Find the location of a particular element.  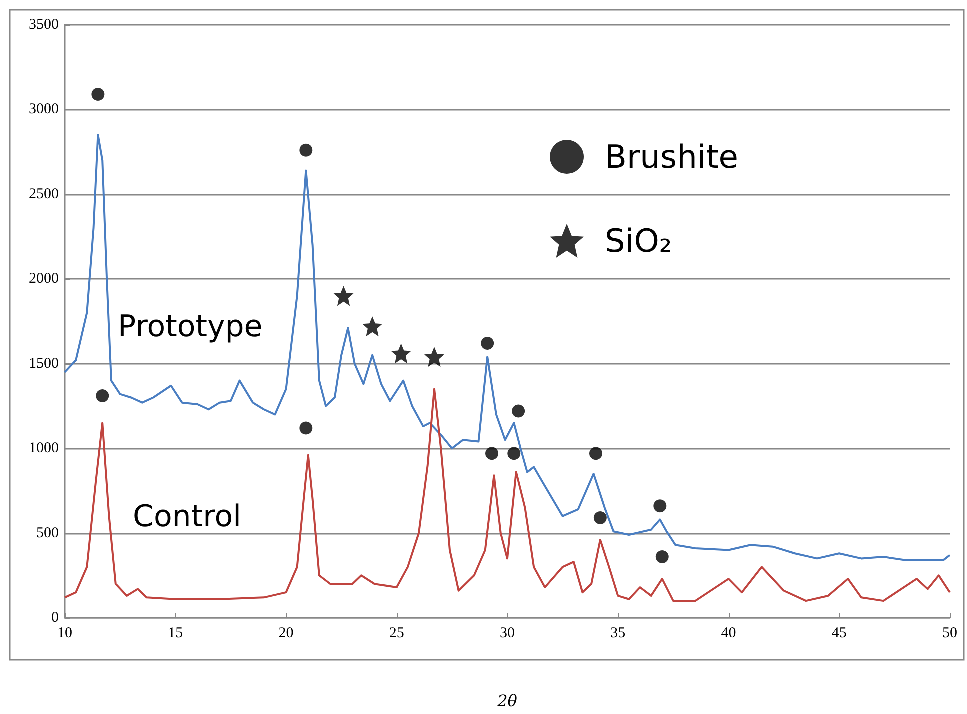

x-tick-label: 30 is located at coordinates (507, 634).